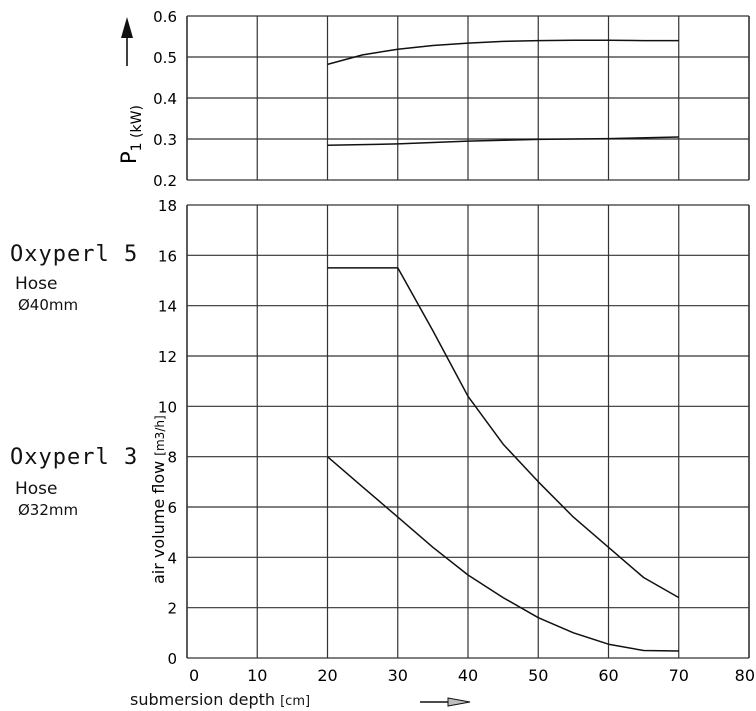 The image size is (756, 711). What do you see at coordinates (127, 27) in the screenshot?
I see `y-up-arrow-head` at bounding box center [127, 27].